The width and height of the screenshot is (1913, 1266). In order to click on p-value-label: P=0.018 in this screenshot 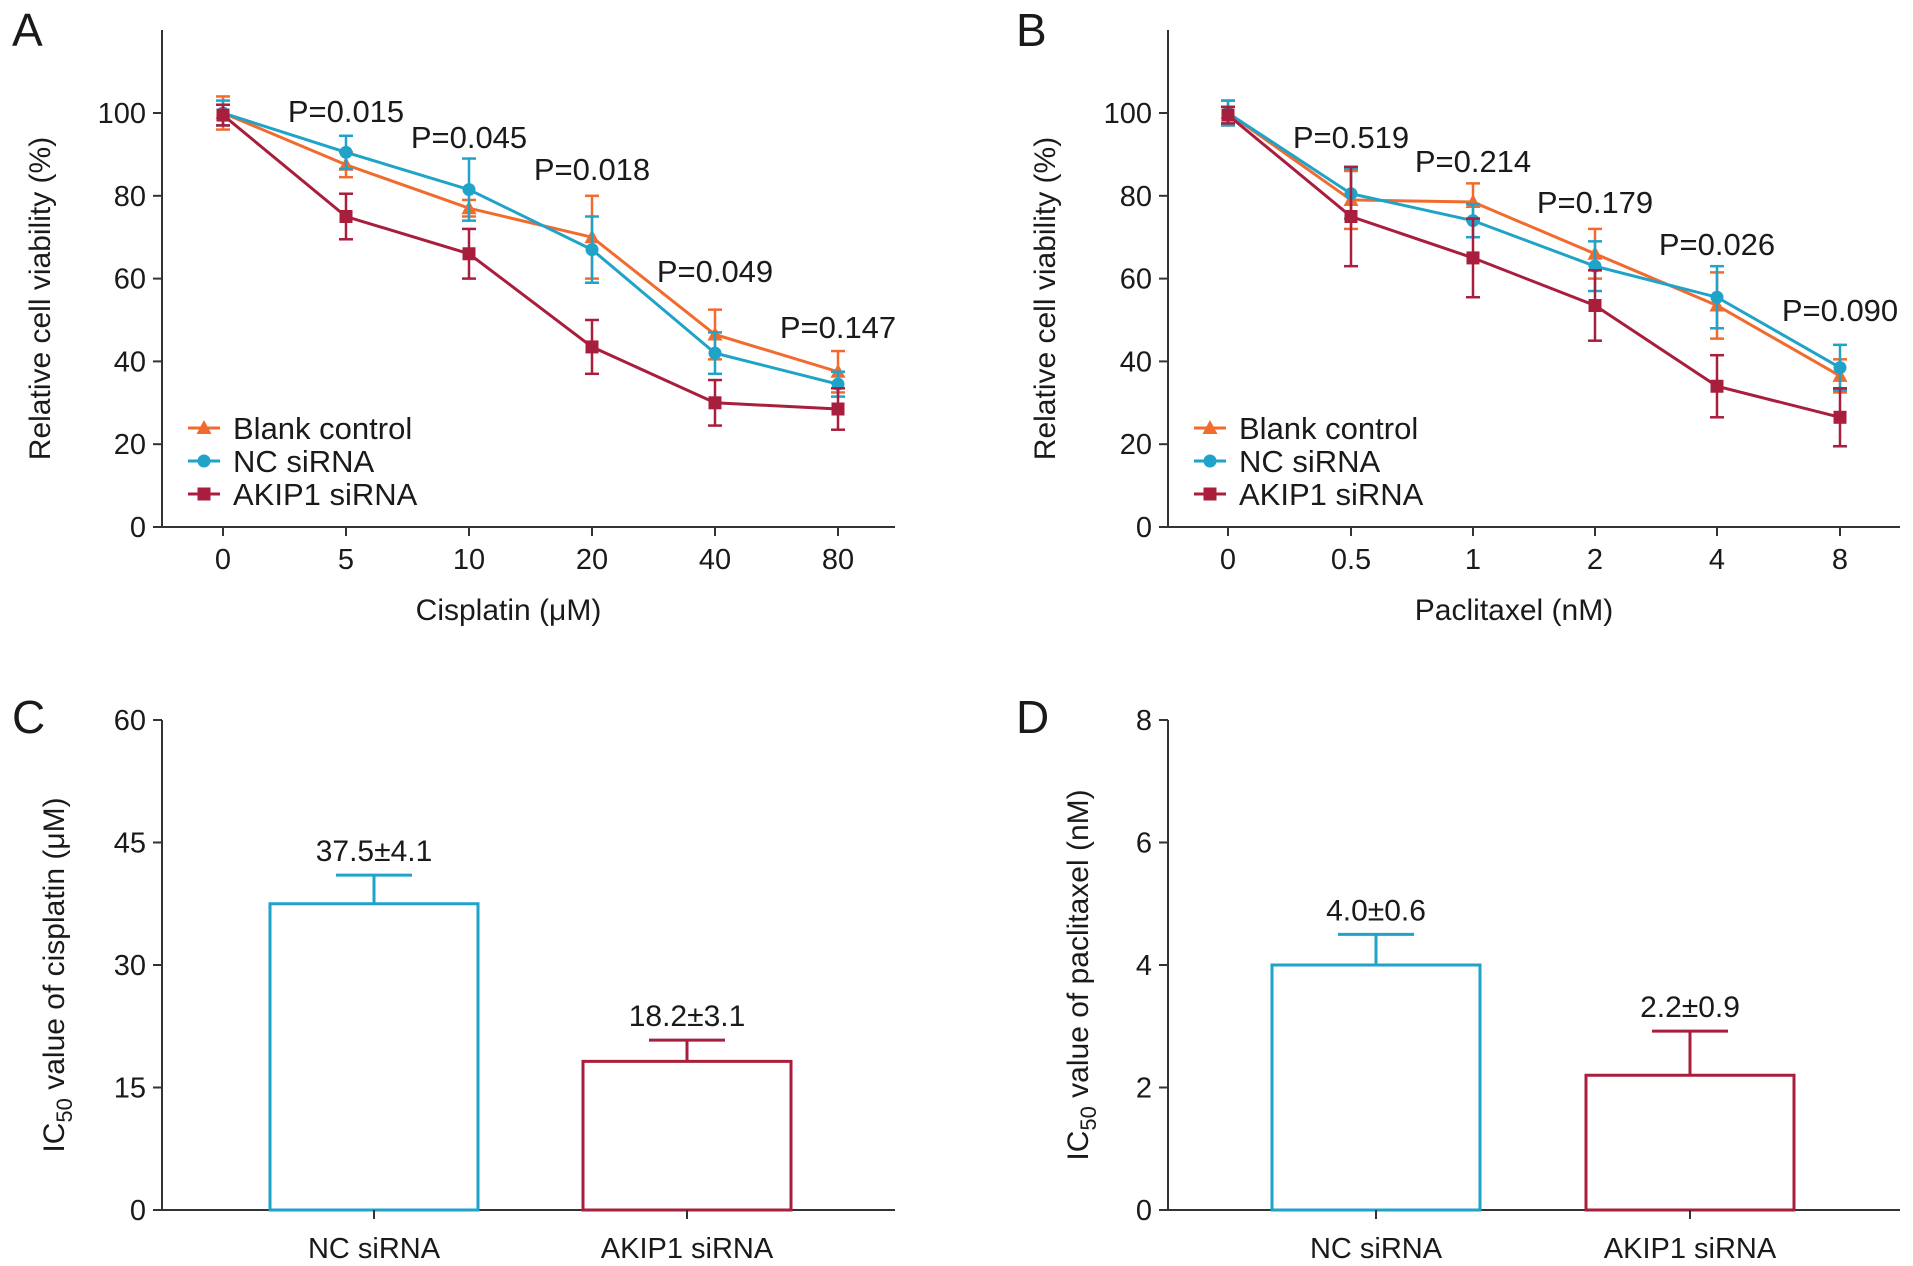, I will do `click(592, 169)`.